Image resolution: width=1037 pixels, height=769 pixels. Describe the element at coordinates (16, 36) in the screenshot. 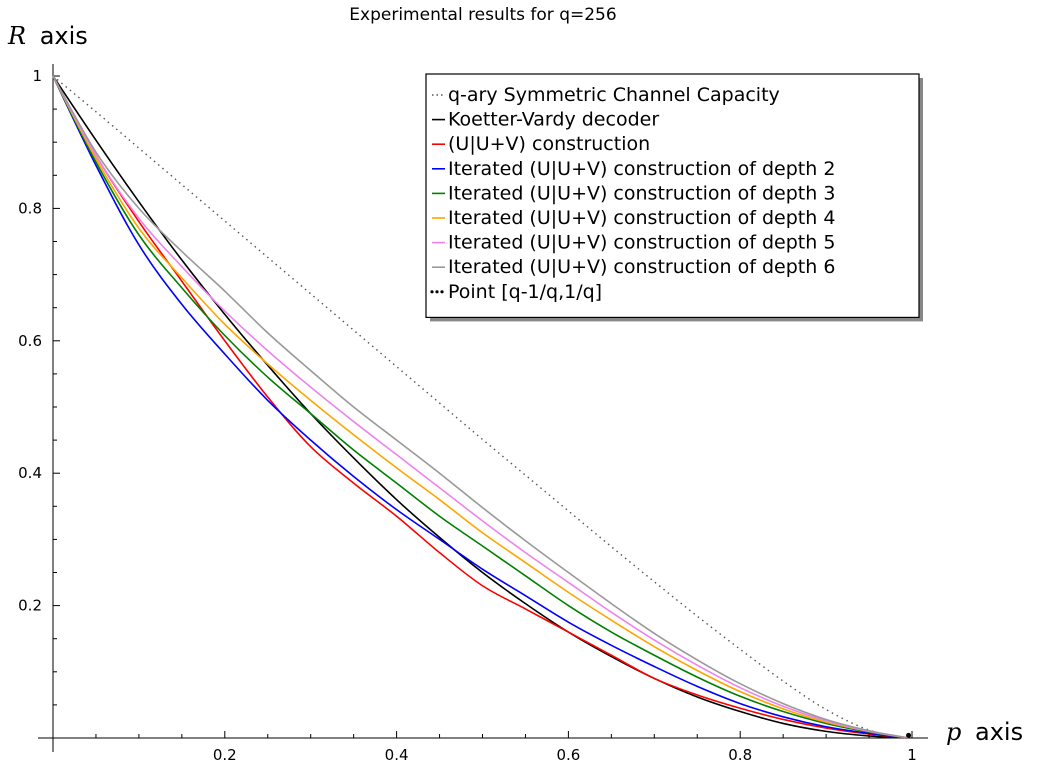

I see `y-axis-variable: R` at that location.